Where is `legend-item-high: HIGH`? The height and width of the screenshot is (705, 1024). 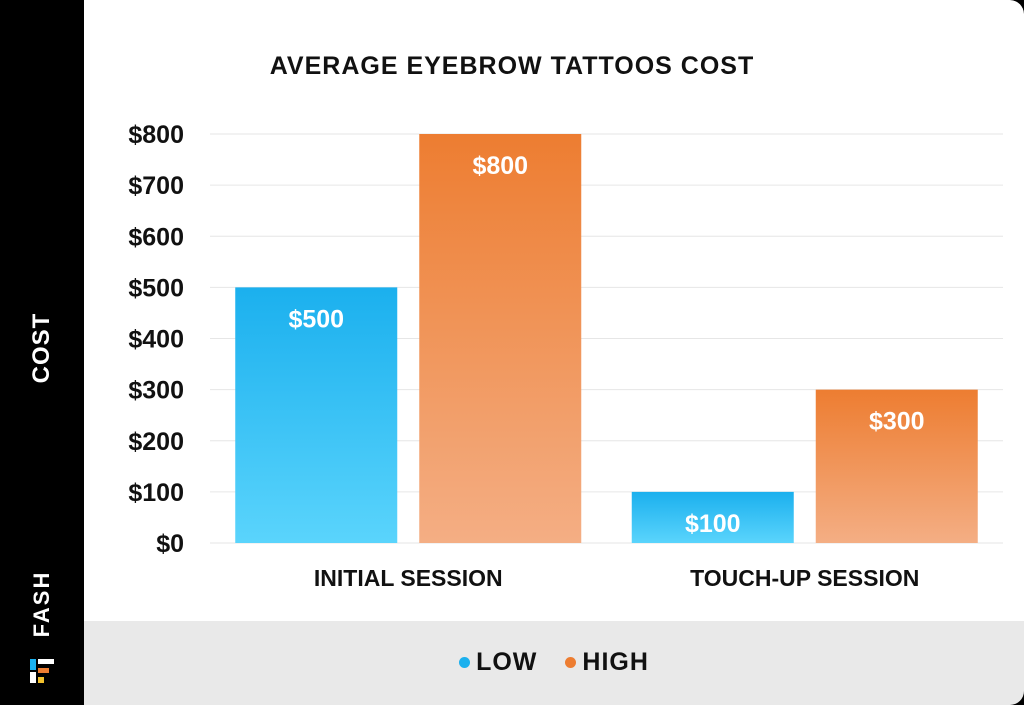
legend-item-high: HIGH is located at coordinates (607, 662).